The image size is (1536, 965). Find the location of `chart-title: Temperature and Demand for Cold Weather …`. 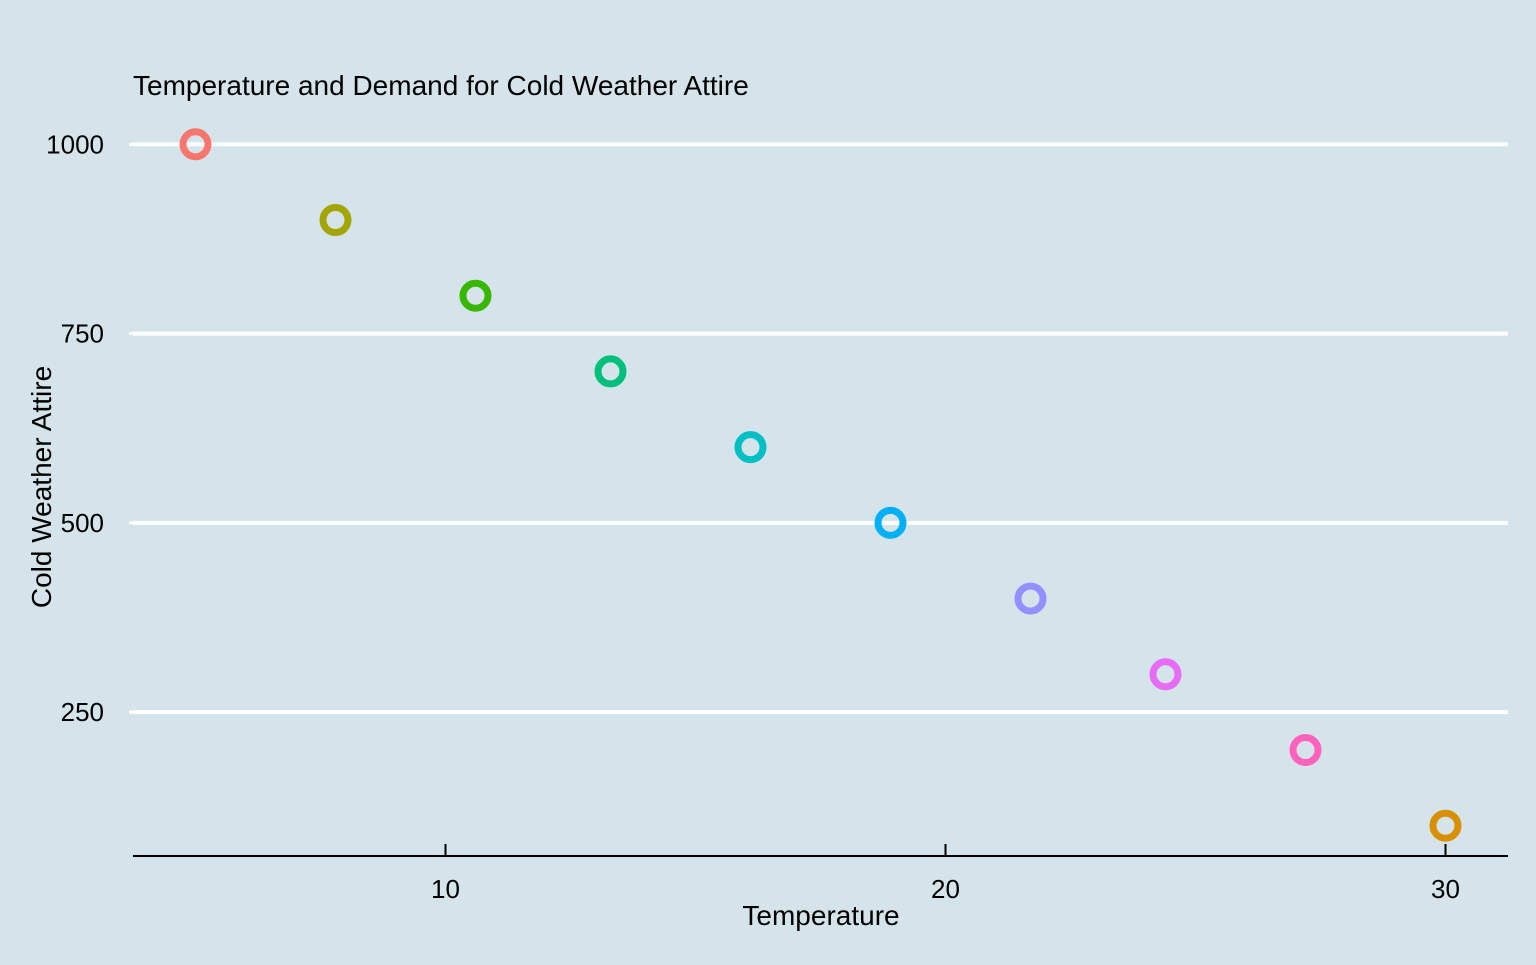

chart-title: Temperature and Demand for Cold Weather … is located at coordinates (441, 85).